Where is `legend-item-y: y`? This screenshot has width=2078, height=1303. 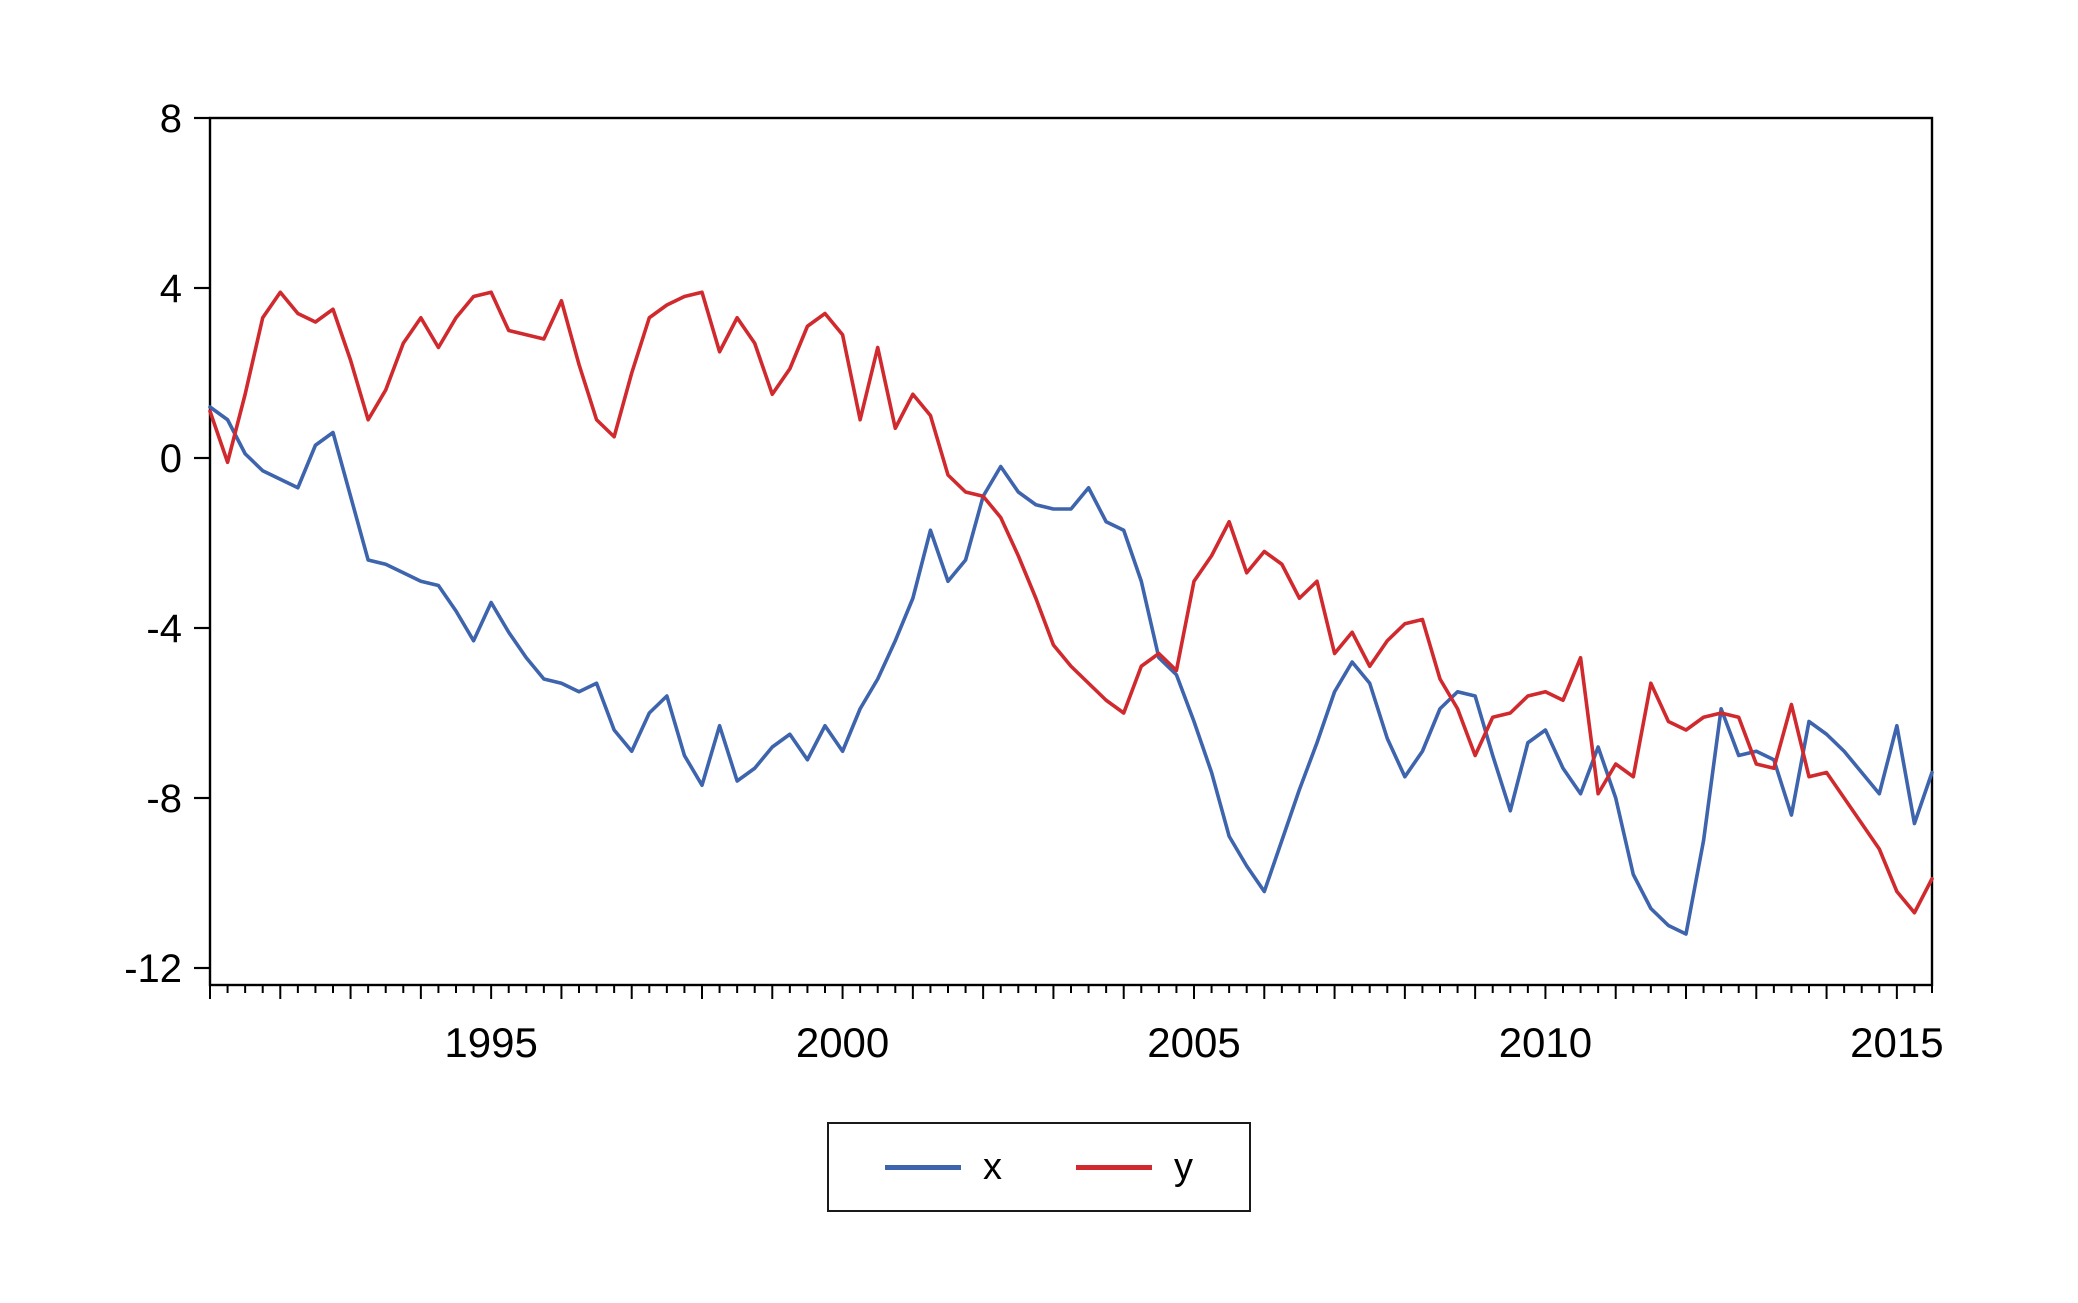 legend-item-y: y is located at coordinates (1134, 1167).